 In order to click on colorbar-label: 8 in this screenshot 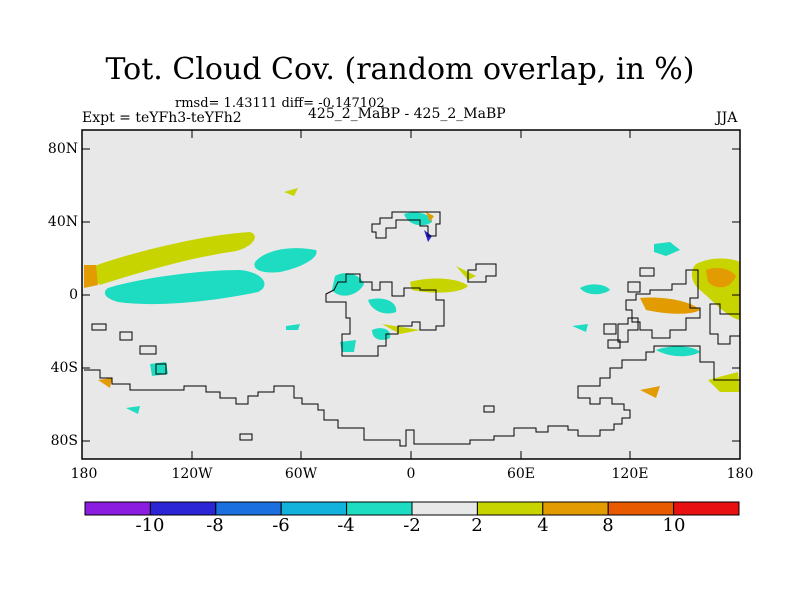, I will do `click(608, 525)`.